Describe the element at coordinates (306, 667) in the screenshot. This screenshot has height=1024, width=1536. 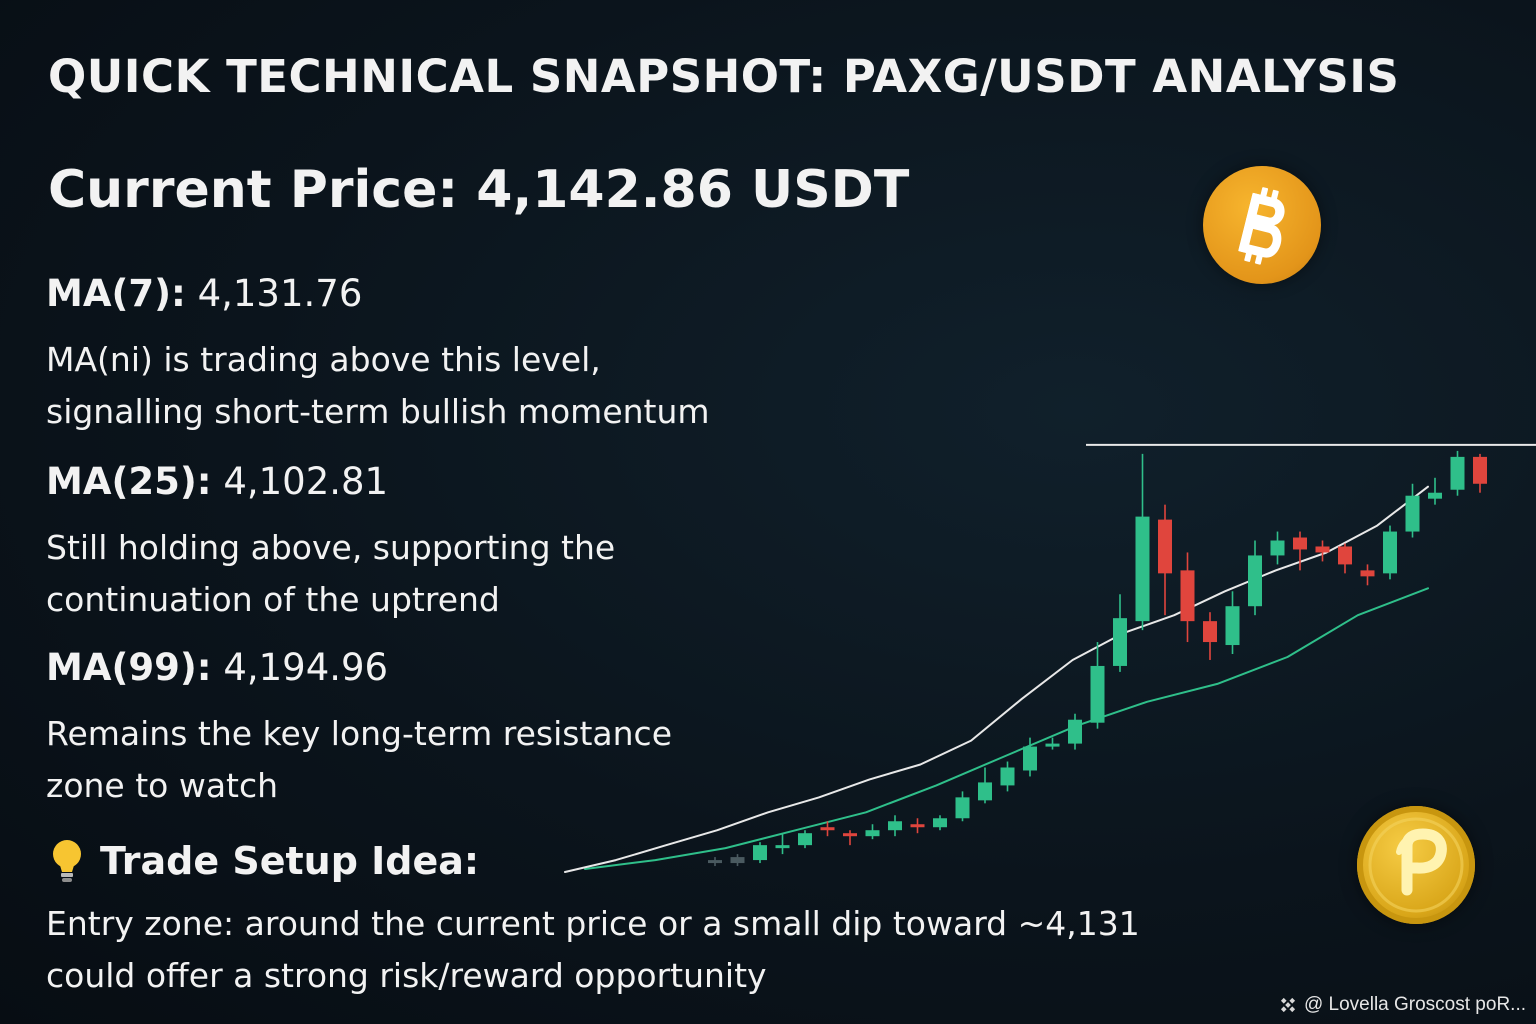
I see `ma99-value: 4,194.96` at that location.